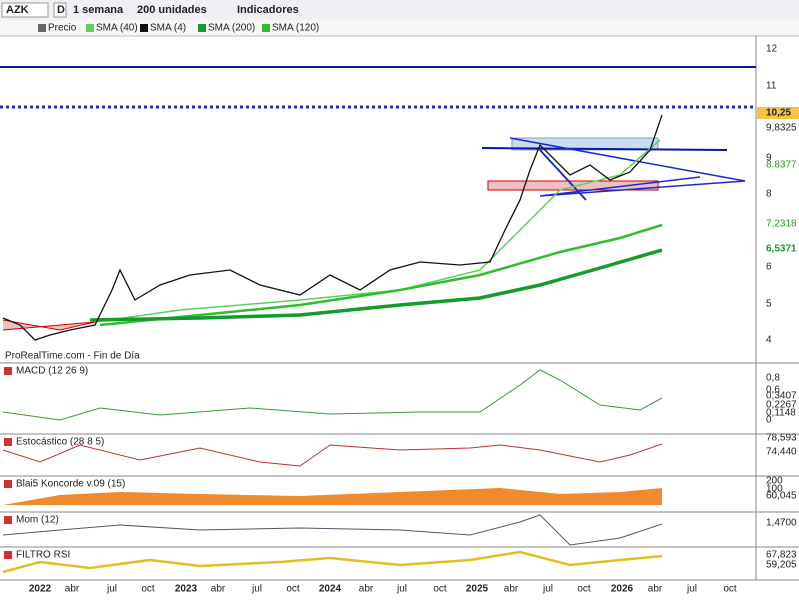 Image resolution: width=799 pixels, height=602 pixels. What do you see at coordinates (781, 523) in the screenshot?
I see `panel-label: 1,4700` at bounding box center [781, 523].